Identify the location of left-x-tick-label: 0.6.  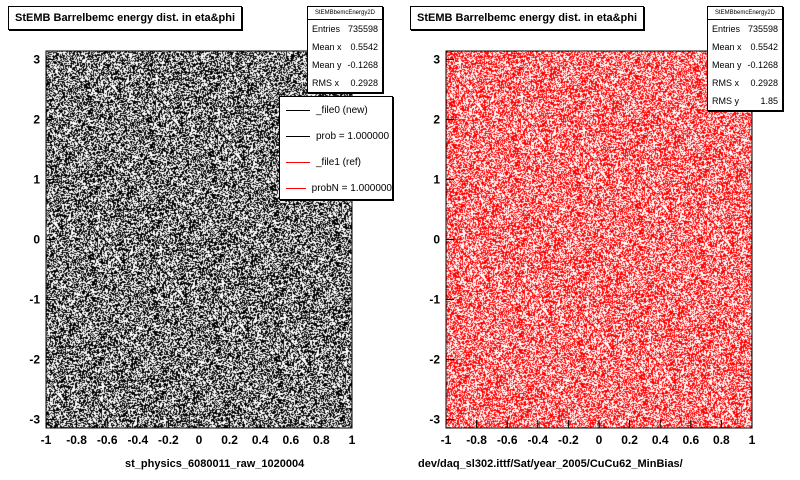
(290, 440).